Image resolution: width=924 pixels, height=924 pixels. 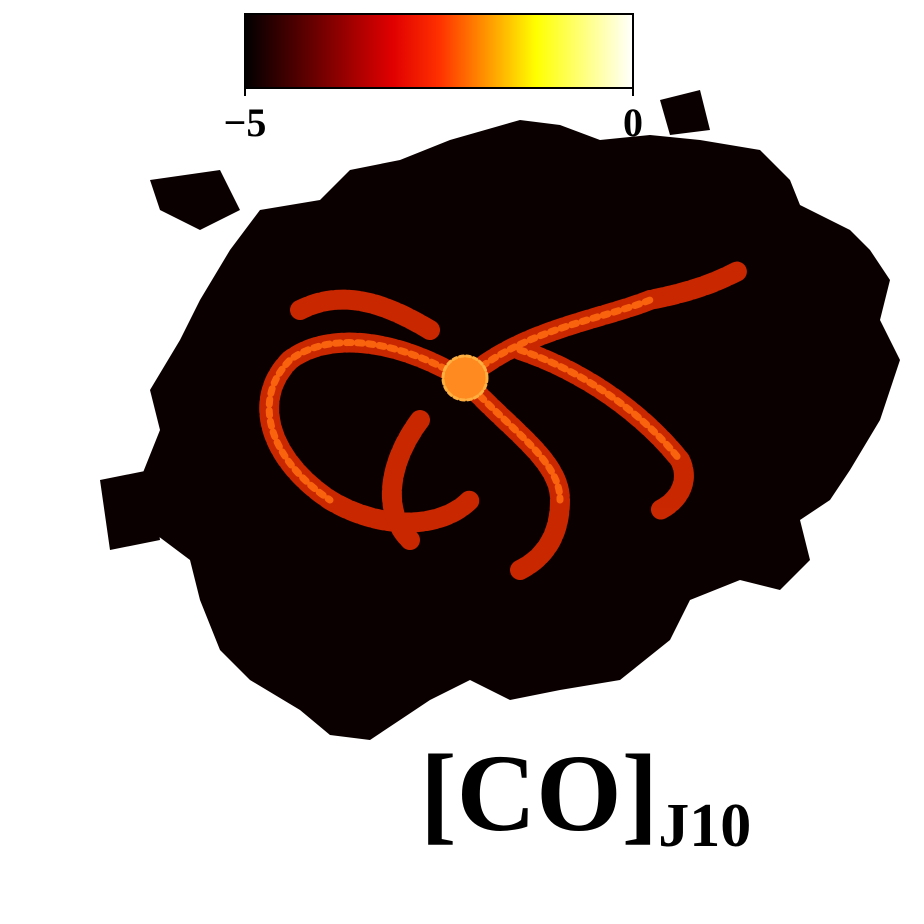 I want to click on colorbar: −5 0, so click(x=433, y=79).